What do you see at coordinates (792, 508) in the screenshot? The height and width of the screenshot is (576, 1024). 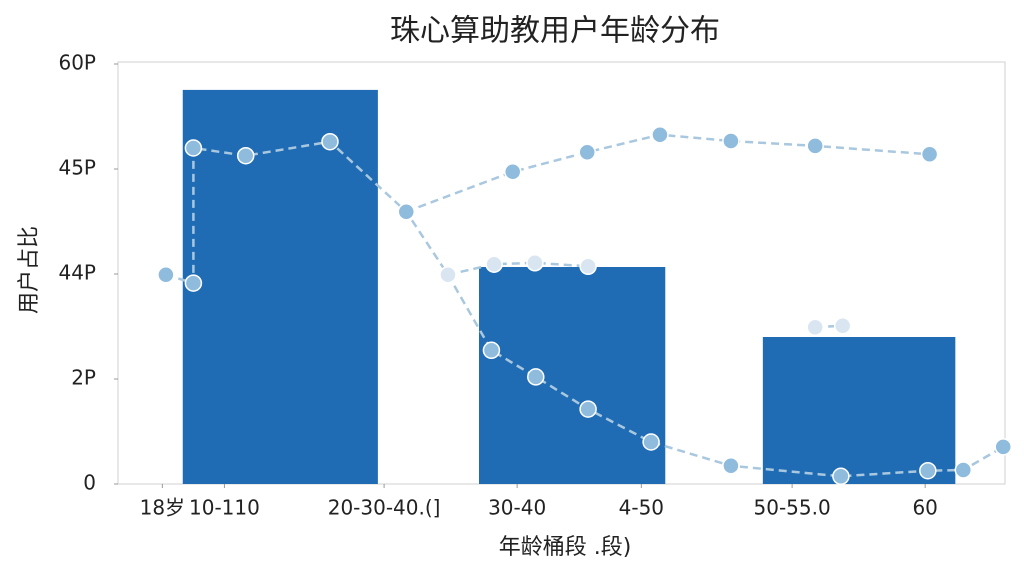 I see `x-tick-label: 50-55.0` at bounding box center [792, 508].